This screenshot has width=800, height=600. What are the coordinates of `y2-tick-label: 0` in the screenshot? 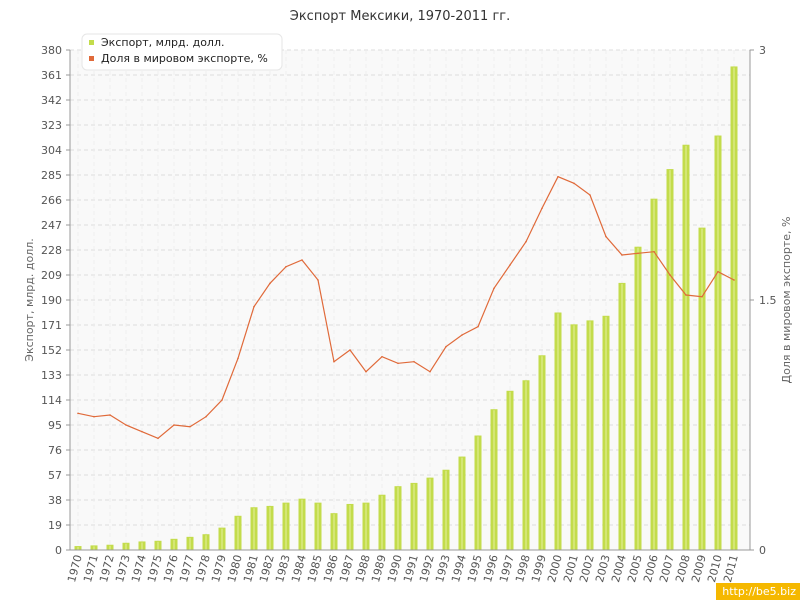 It's located at (762, 550).